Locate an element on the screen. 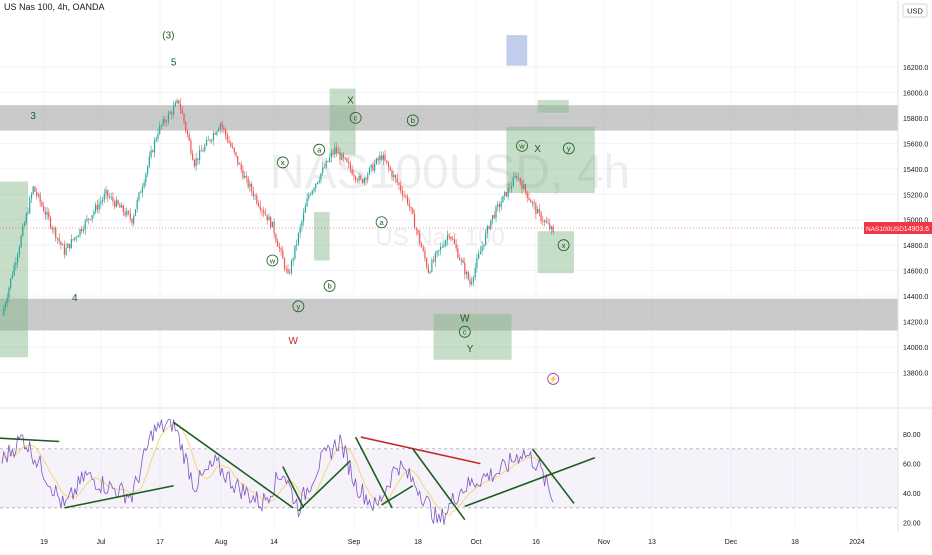 The image size is (932, 555). wave-label: a is located at coordinates (319, 150).